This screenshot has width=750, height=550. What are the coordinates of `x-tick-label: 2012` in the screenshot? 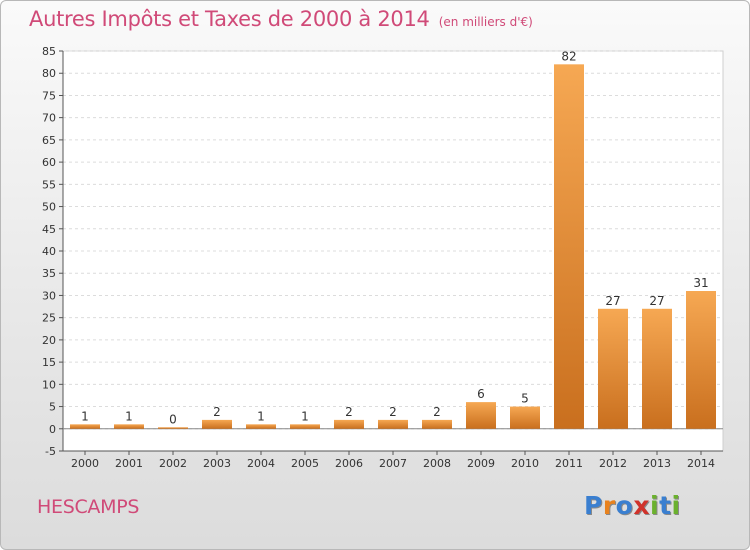 It's located at (613, 463).